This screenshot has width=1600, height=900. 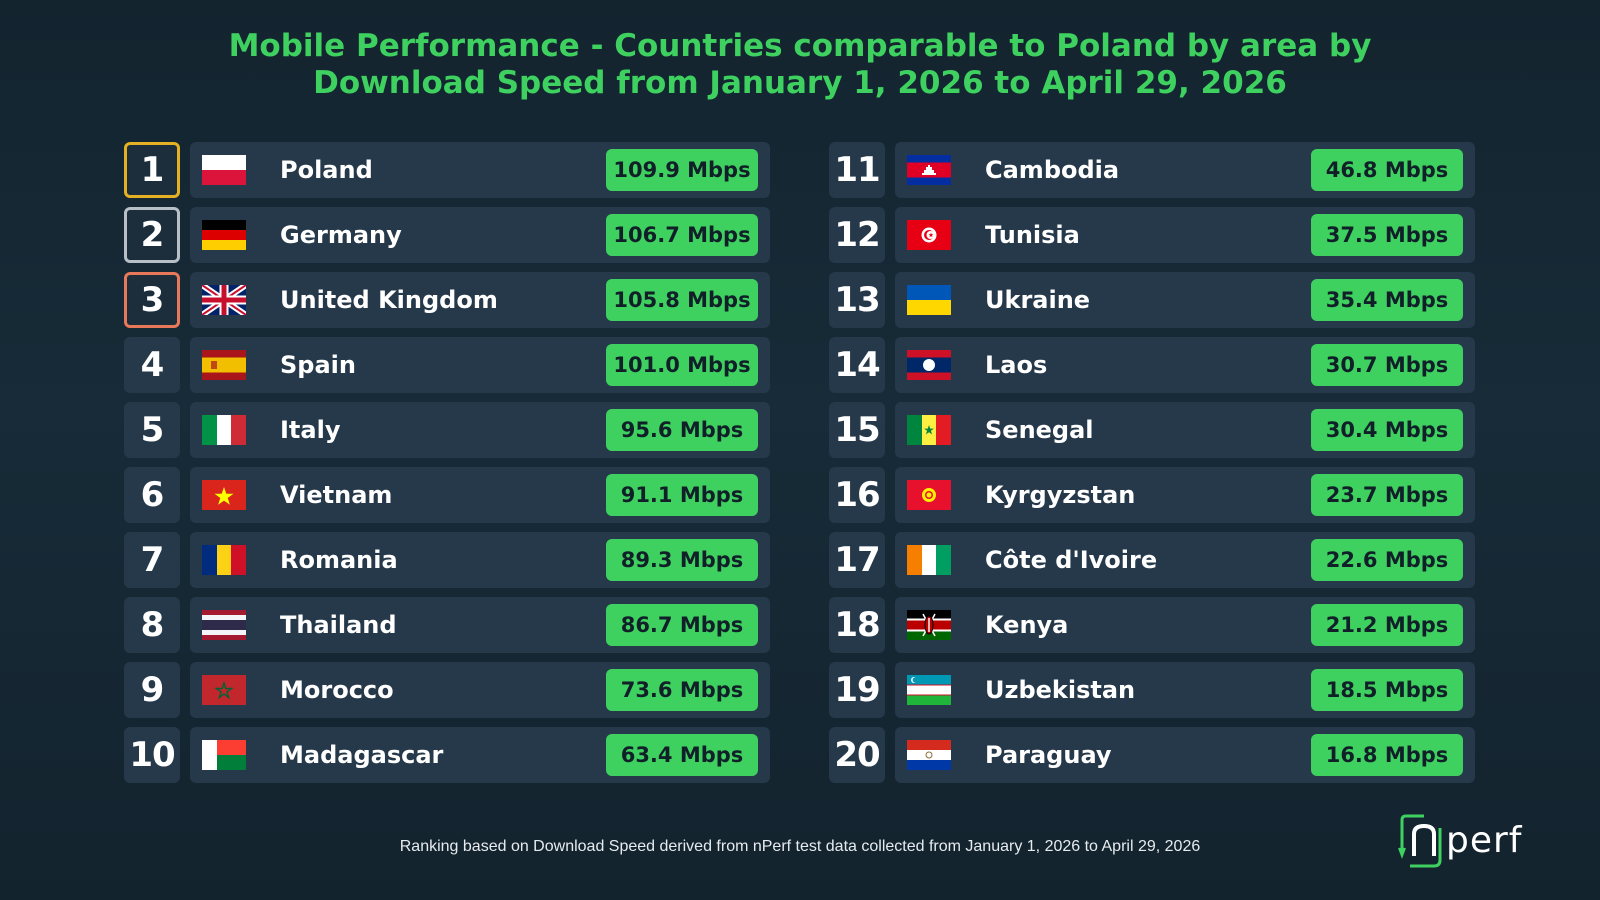 What do you see at coordinates (857, 690) in the screenshot?
I see `rank-badge: 19` at bounding box center [857, 690].